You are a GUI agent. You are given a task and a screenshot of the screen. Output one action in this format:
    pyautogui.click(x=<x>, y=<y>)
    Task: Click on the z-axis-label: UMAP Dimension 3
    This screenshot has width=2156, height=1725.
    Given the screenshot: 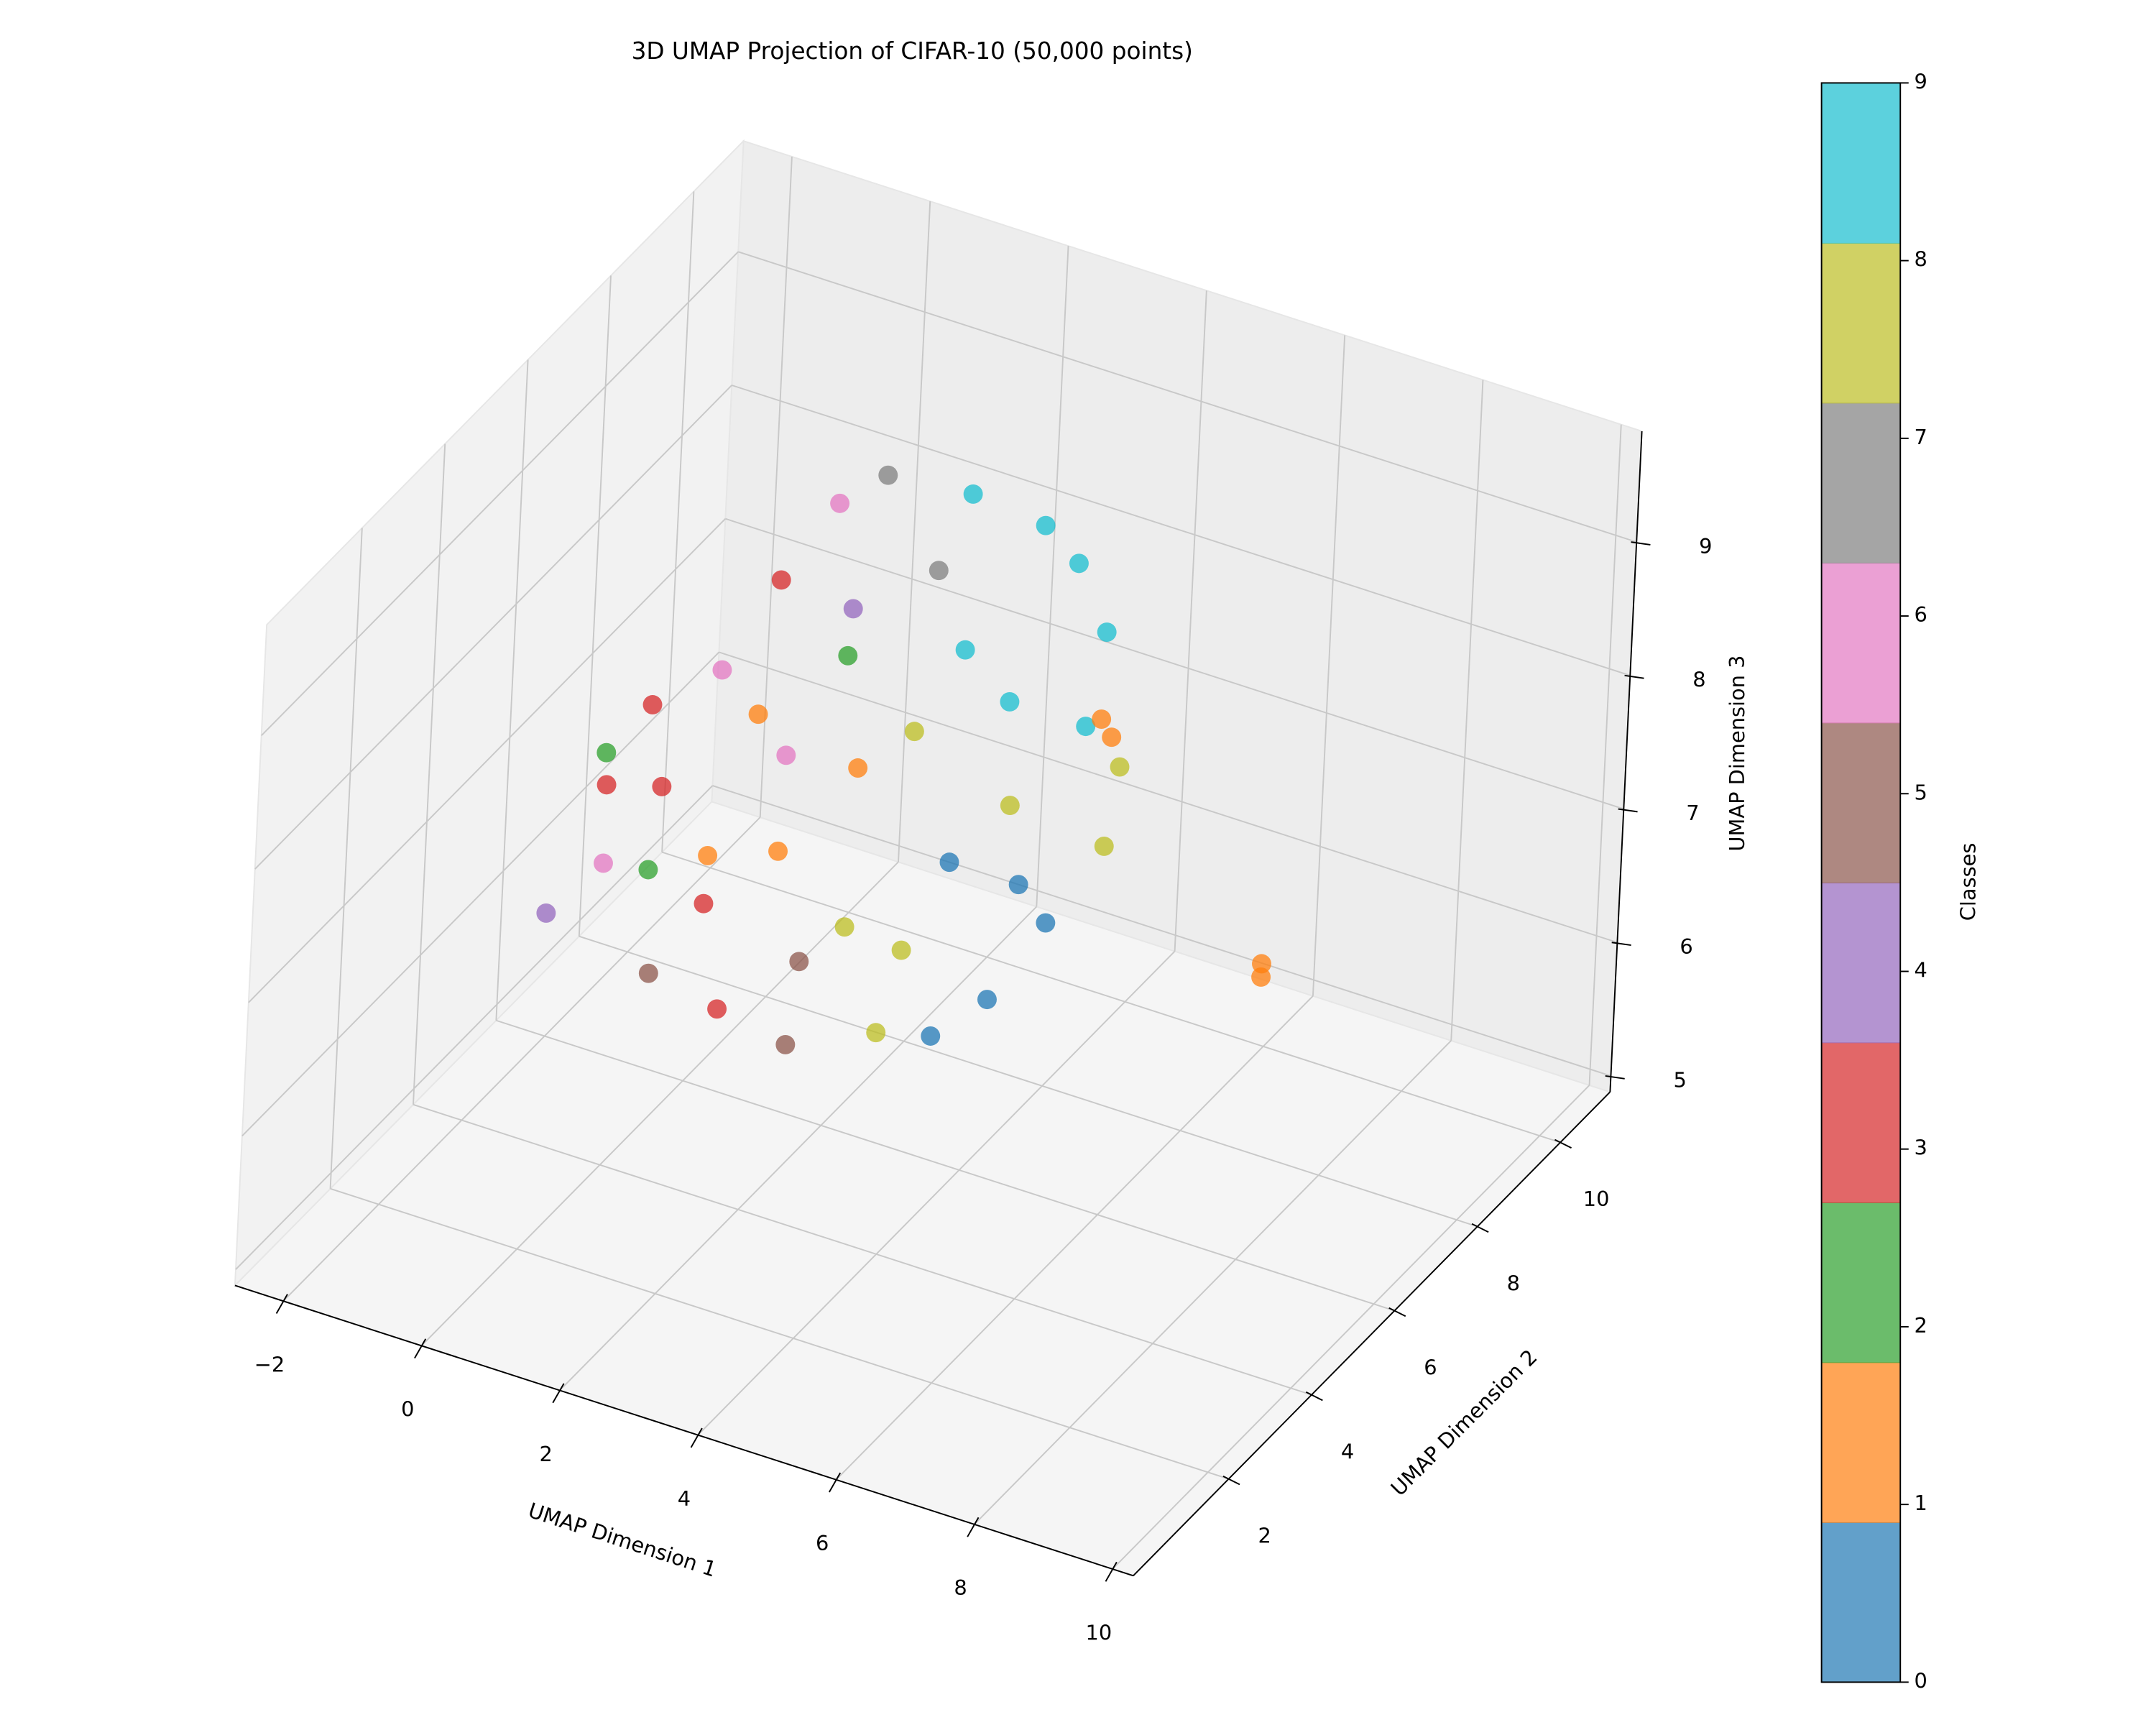 What is the action you would take?
    pyautogui.click(x=1737, y=754)
    